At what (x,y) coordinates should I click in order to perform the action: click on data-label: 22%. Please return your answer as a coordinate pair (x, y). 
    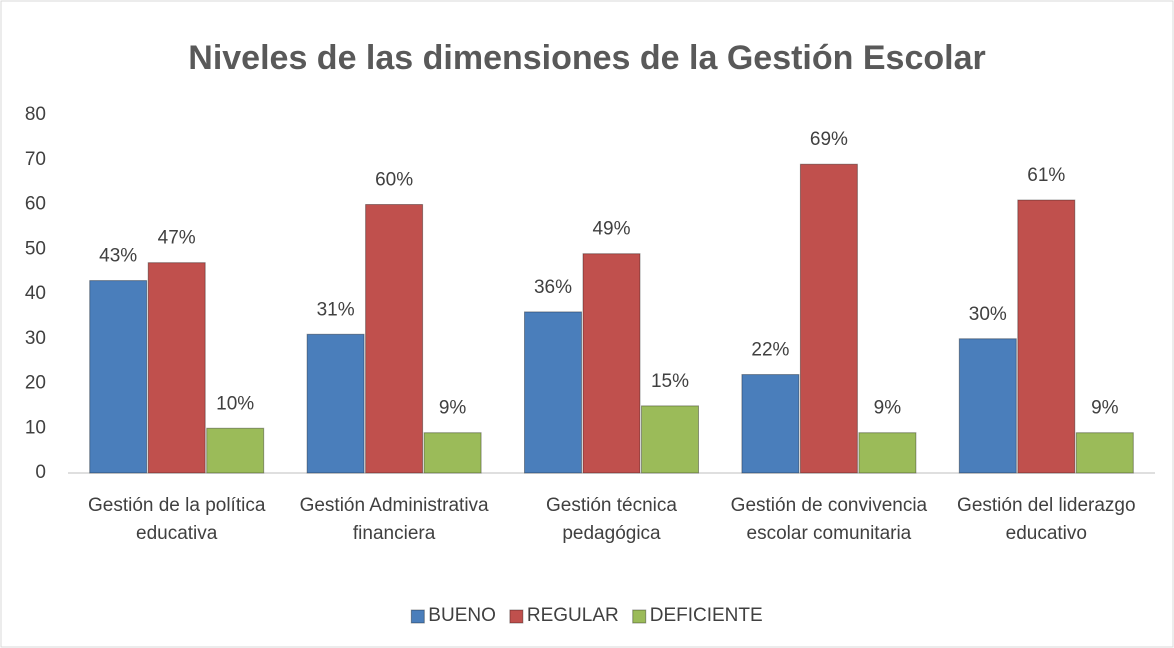
    Looking at the image, I should click on (770, 350).